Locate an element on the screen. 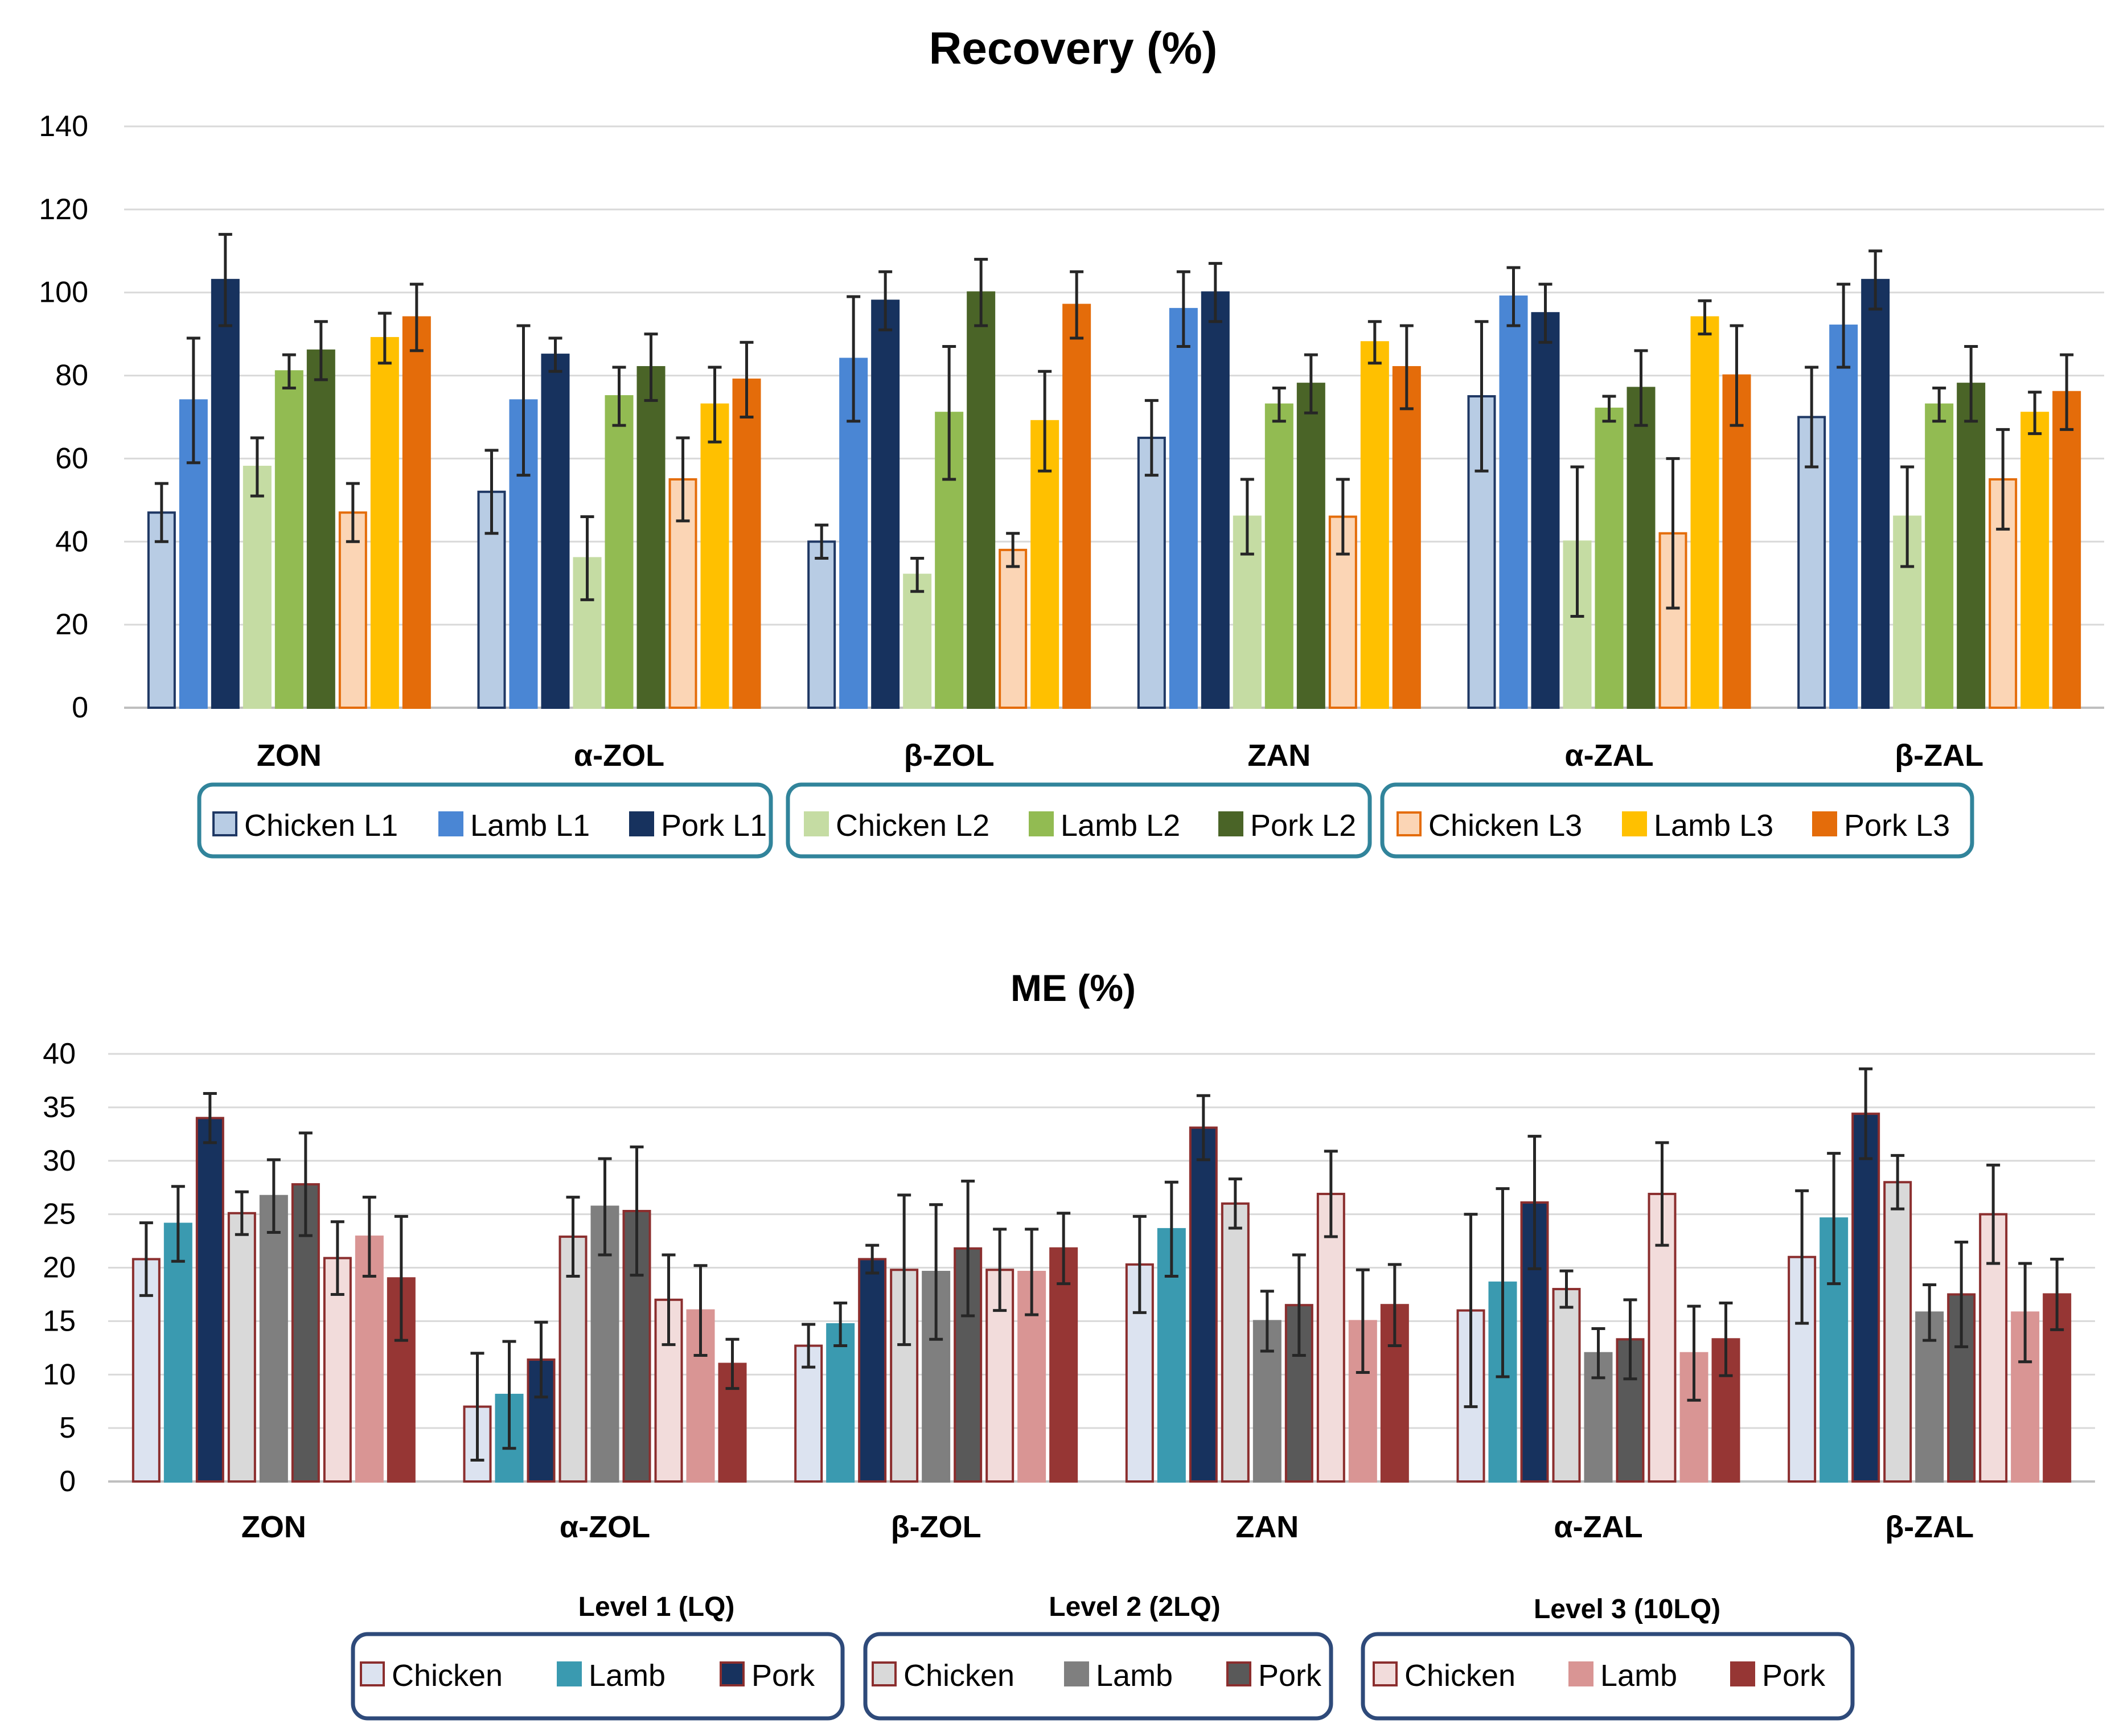 This screenshot has width=2107, height=1736. me-y-tick-label: 35 is located at coordinates (60, 1107).